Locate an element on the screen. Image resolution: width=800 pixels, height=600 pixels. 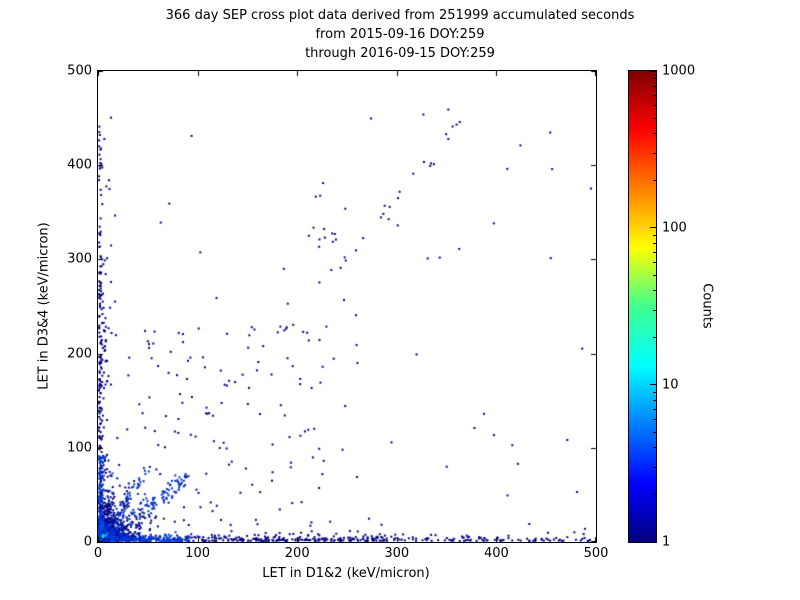
chart-subtitle-1: from 2015-09-16 DOY:259 is located at coordinates (400, 34).